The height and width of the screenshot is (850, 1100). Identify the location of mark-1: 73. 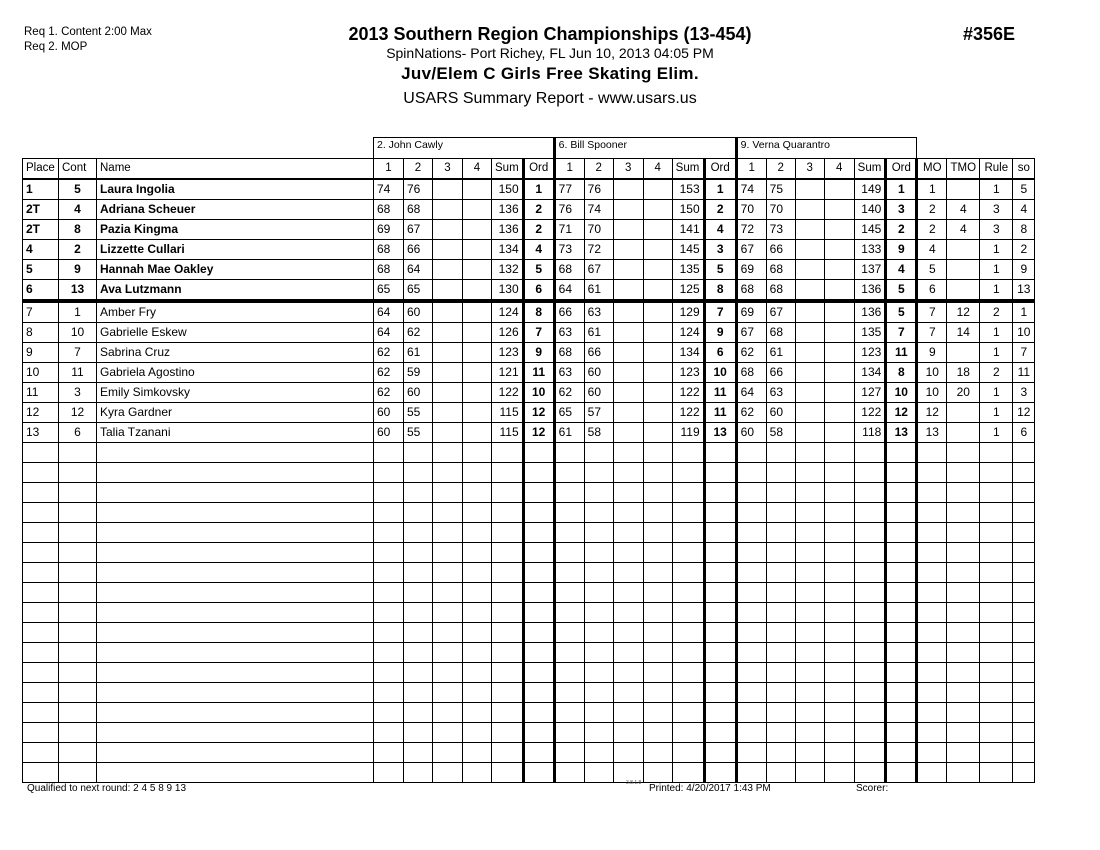
(568, 249).